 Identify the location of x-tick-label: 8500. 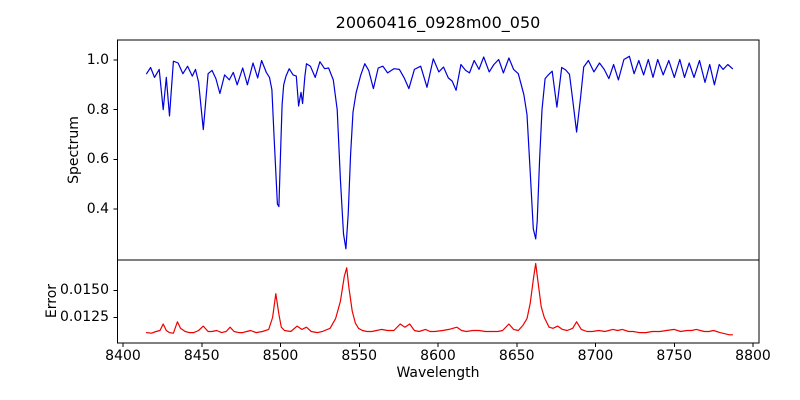
(280, 356).